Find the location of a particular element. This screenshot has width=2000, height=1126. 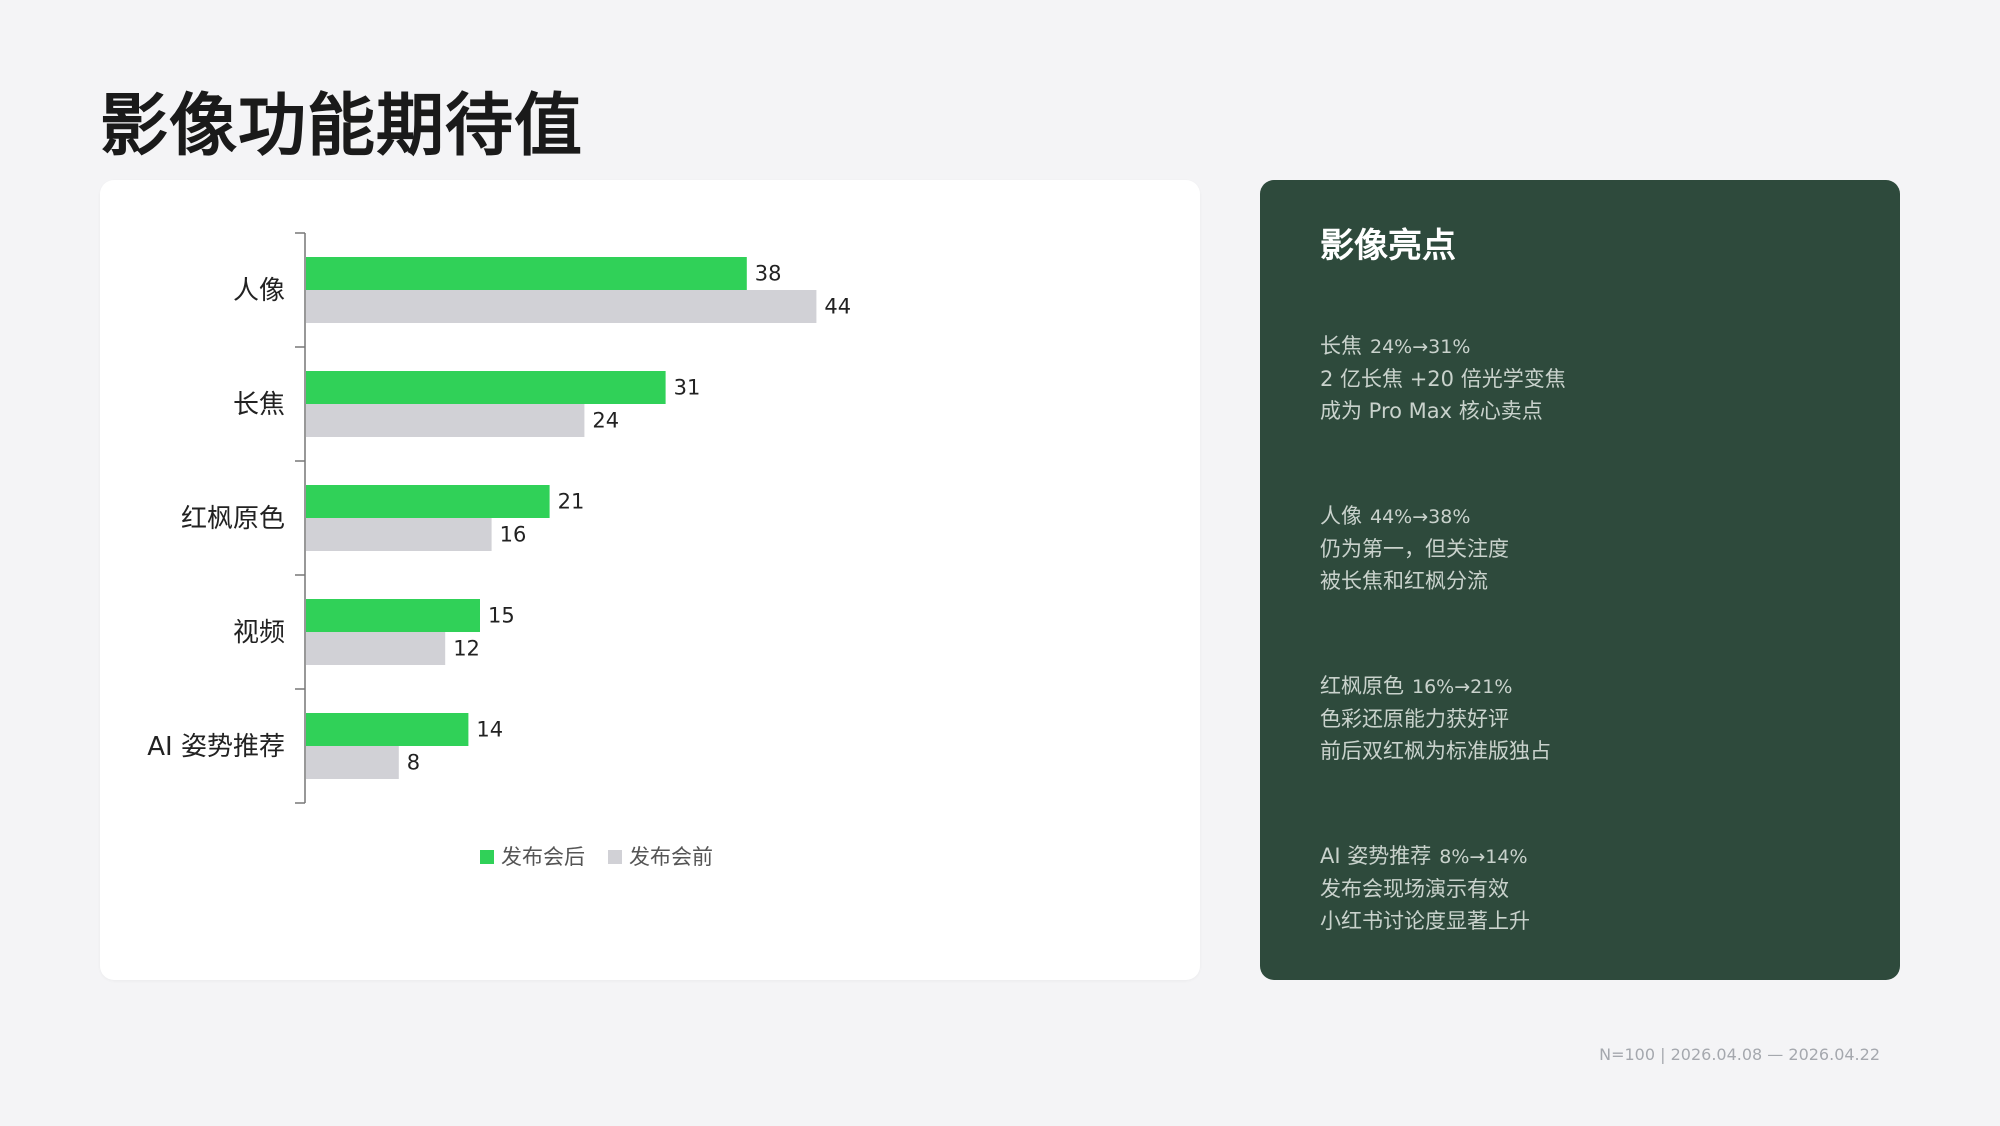

data-label: 31 is located at coordinates (687, 388).